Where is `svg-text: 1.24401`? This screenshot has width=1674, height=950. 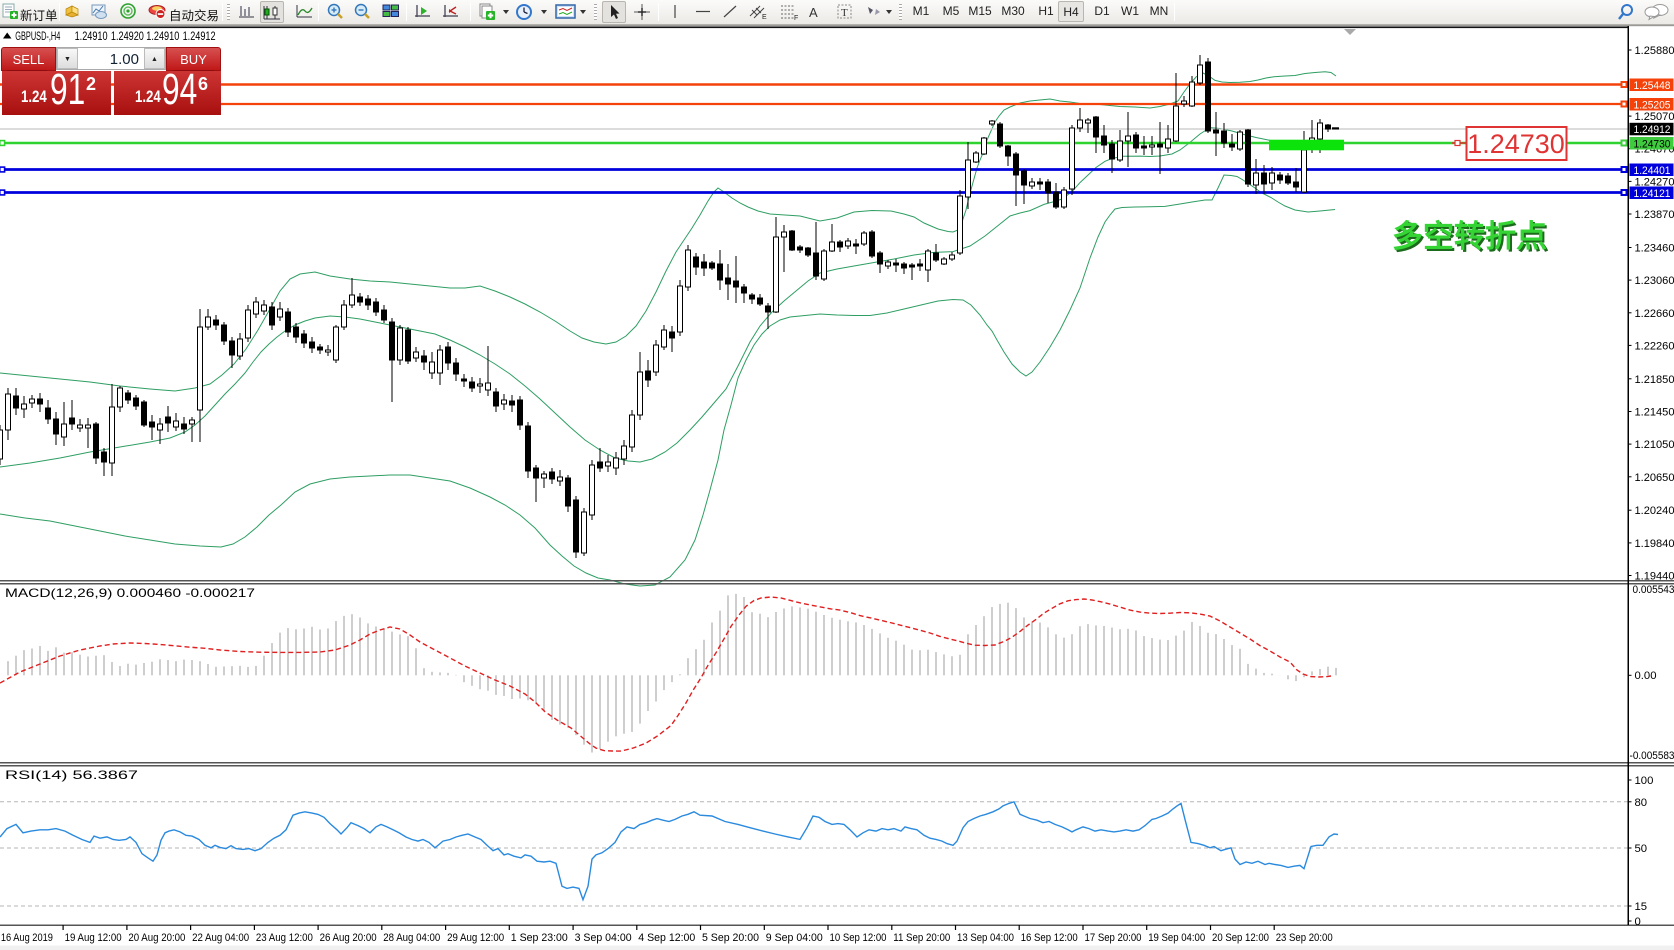 svg-text: 1.24401 is located at coordinates (1652, 171).